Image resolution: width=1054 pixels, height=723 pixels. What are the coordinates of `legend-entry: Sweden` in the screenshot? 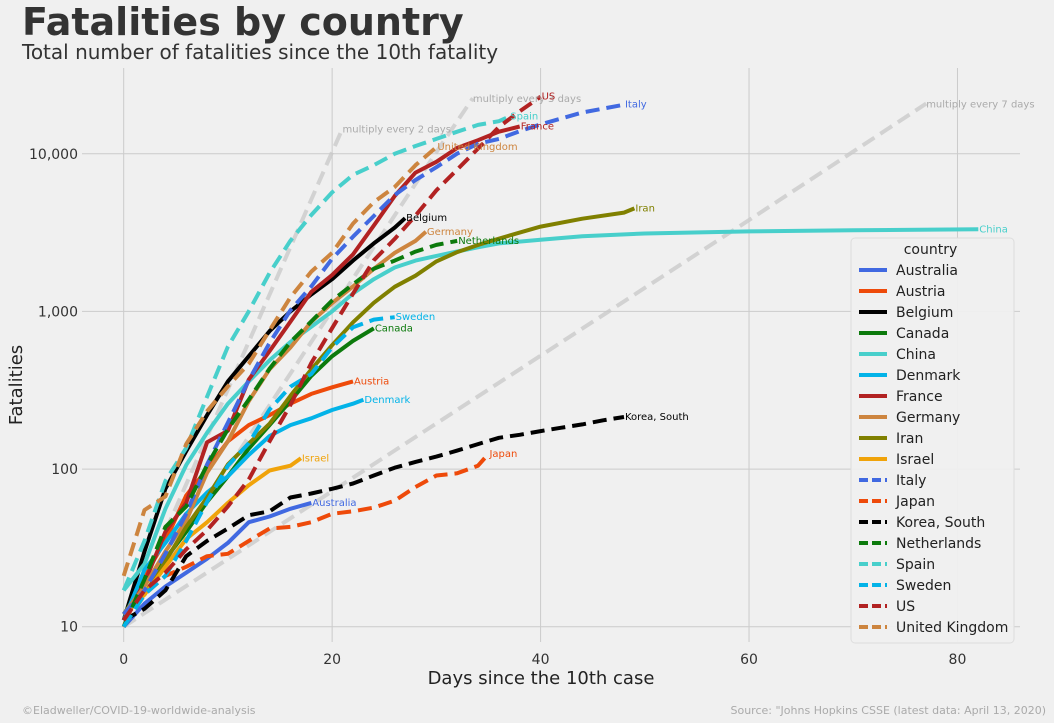 It's located at (923, 586).